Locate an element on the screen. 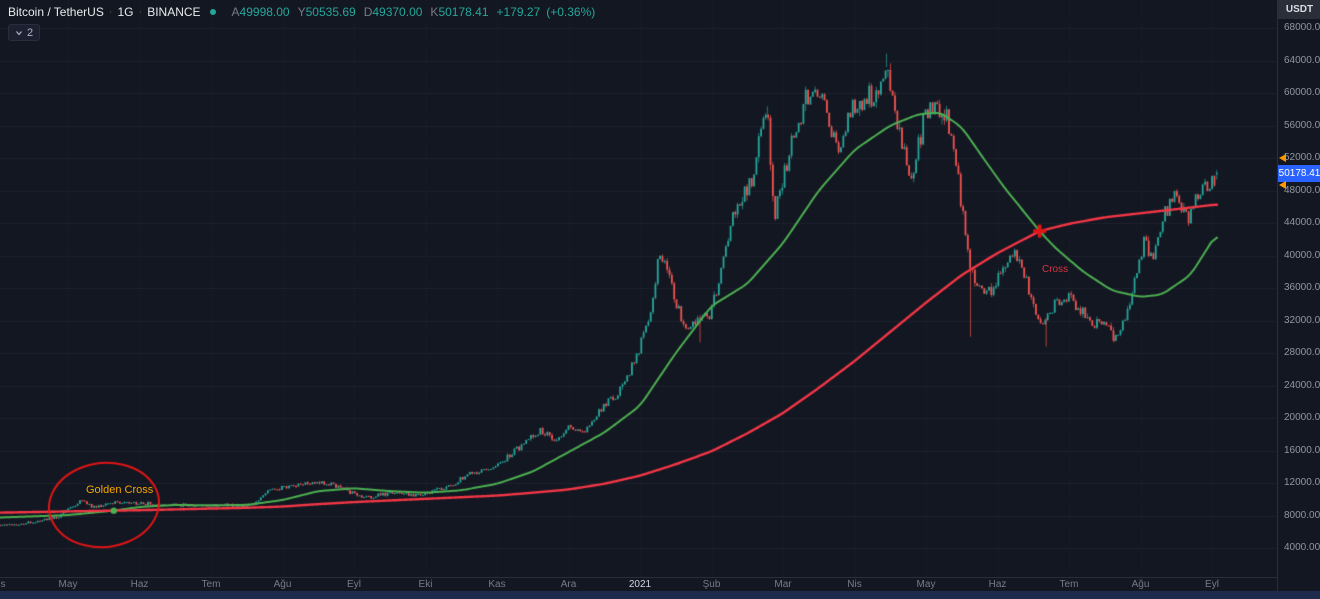 This screenshot has height=599, width=1320. exchange-label: BINANCE is located at coordinates (174, 12).